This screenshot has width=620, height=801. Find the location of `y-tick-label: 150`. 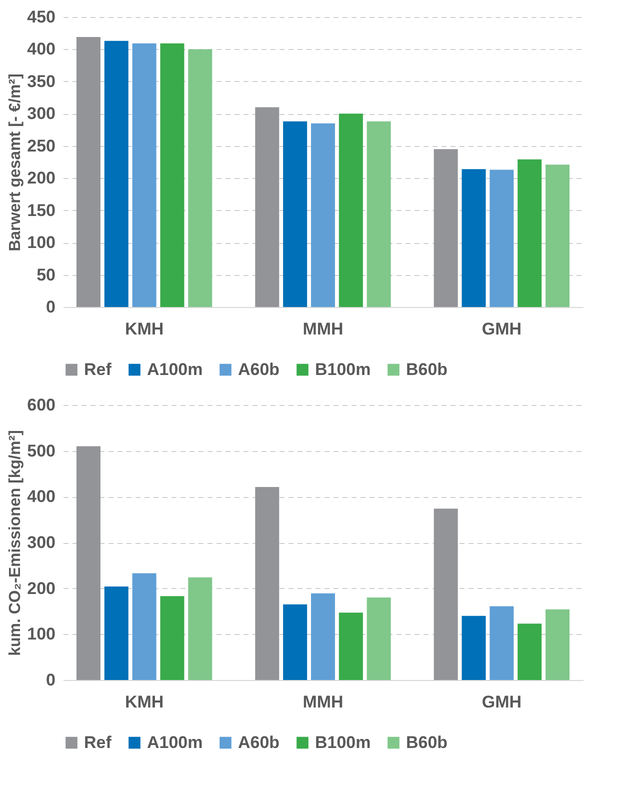

y-tick-label: 150 is located at coordinates (41, 210).